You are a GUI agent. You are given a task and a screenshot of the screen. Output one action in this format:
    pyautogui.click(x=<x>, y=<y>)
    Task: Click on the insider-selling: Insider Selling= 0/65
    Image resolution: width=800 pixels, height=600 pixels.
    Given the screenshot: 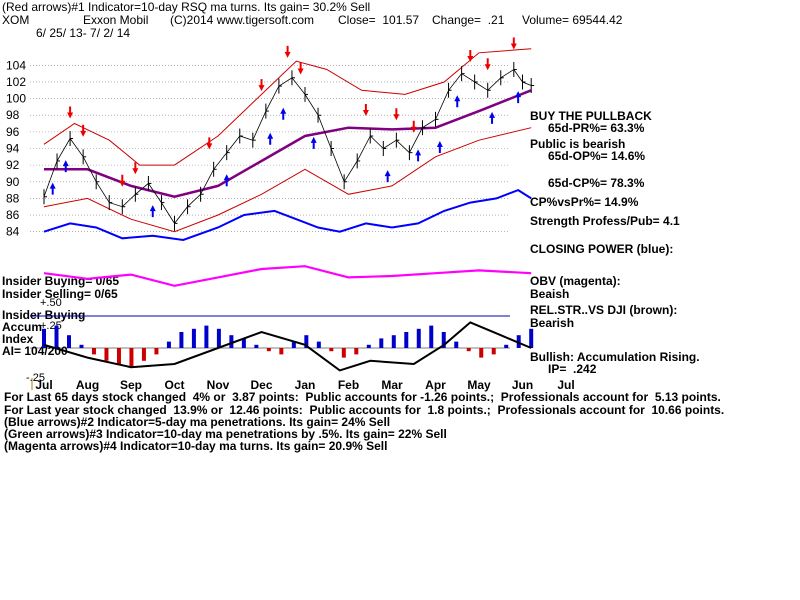 What is the action you would take?
    pyautogui.click(x=60, y=294)
    